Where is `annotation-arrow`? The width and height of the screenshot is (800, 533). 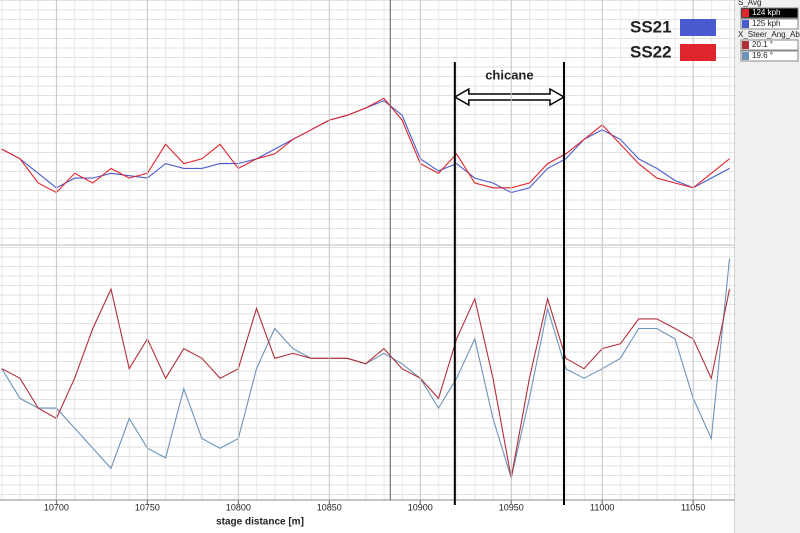 annotation-arrow is located at coordinates (509, 97).